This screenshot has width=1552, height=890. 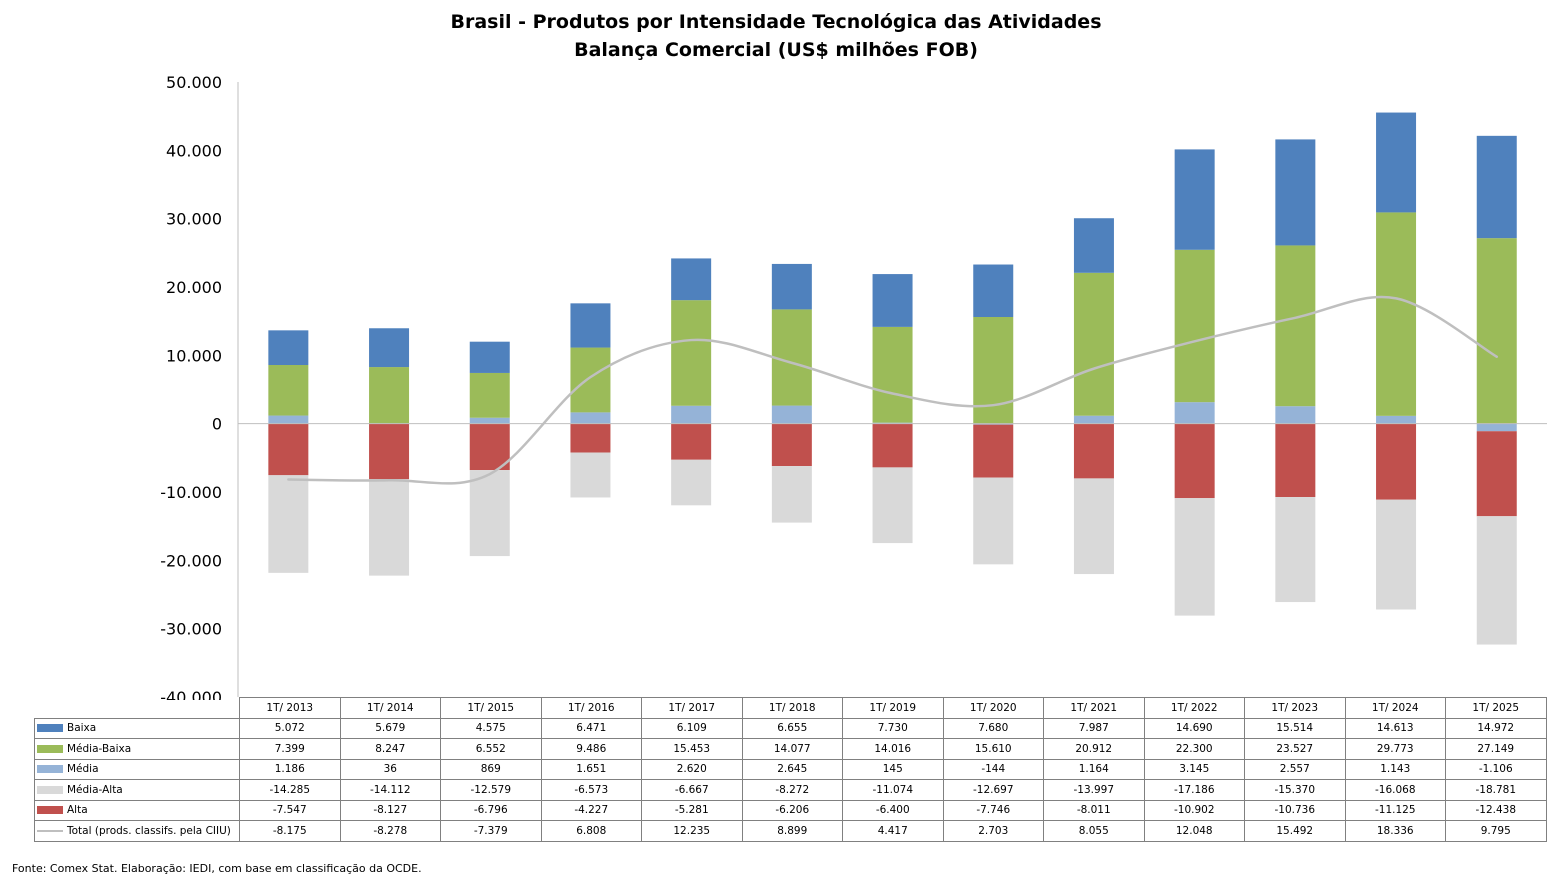 What do you see at coordinates (290, 728) in the screenshot?
I see `table-cell-value: 5.072` at bounding box center [290, 728].